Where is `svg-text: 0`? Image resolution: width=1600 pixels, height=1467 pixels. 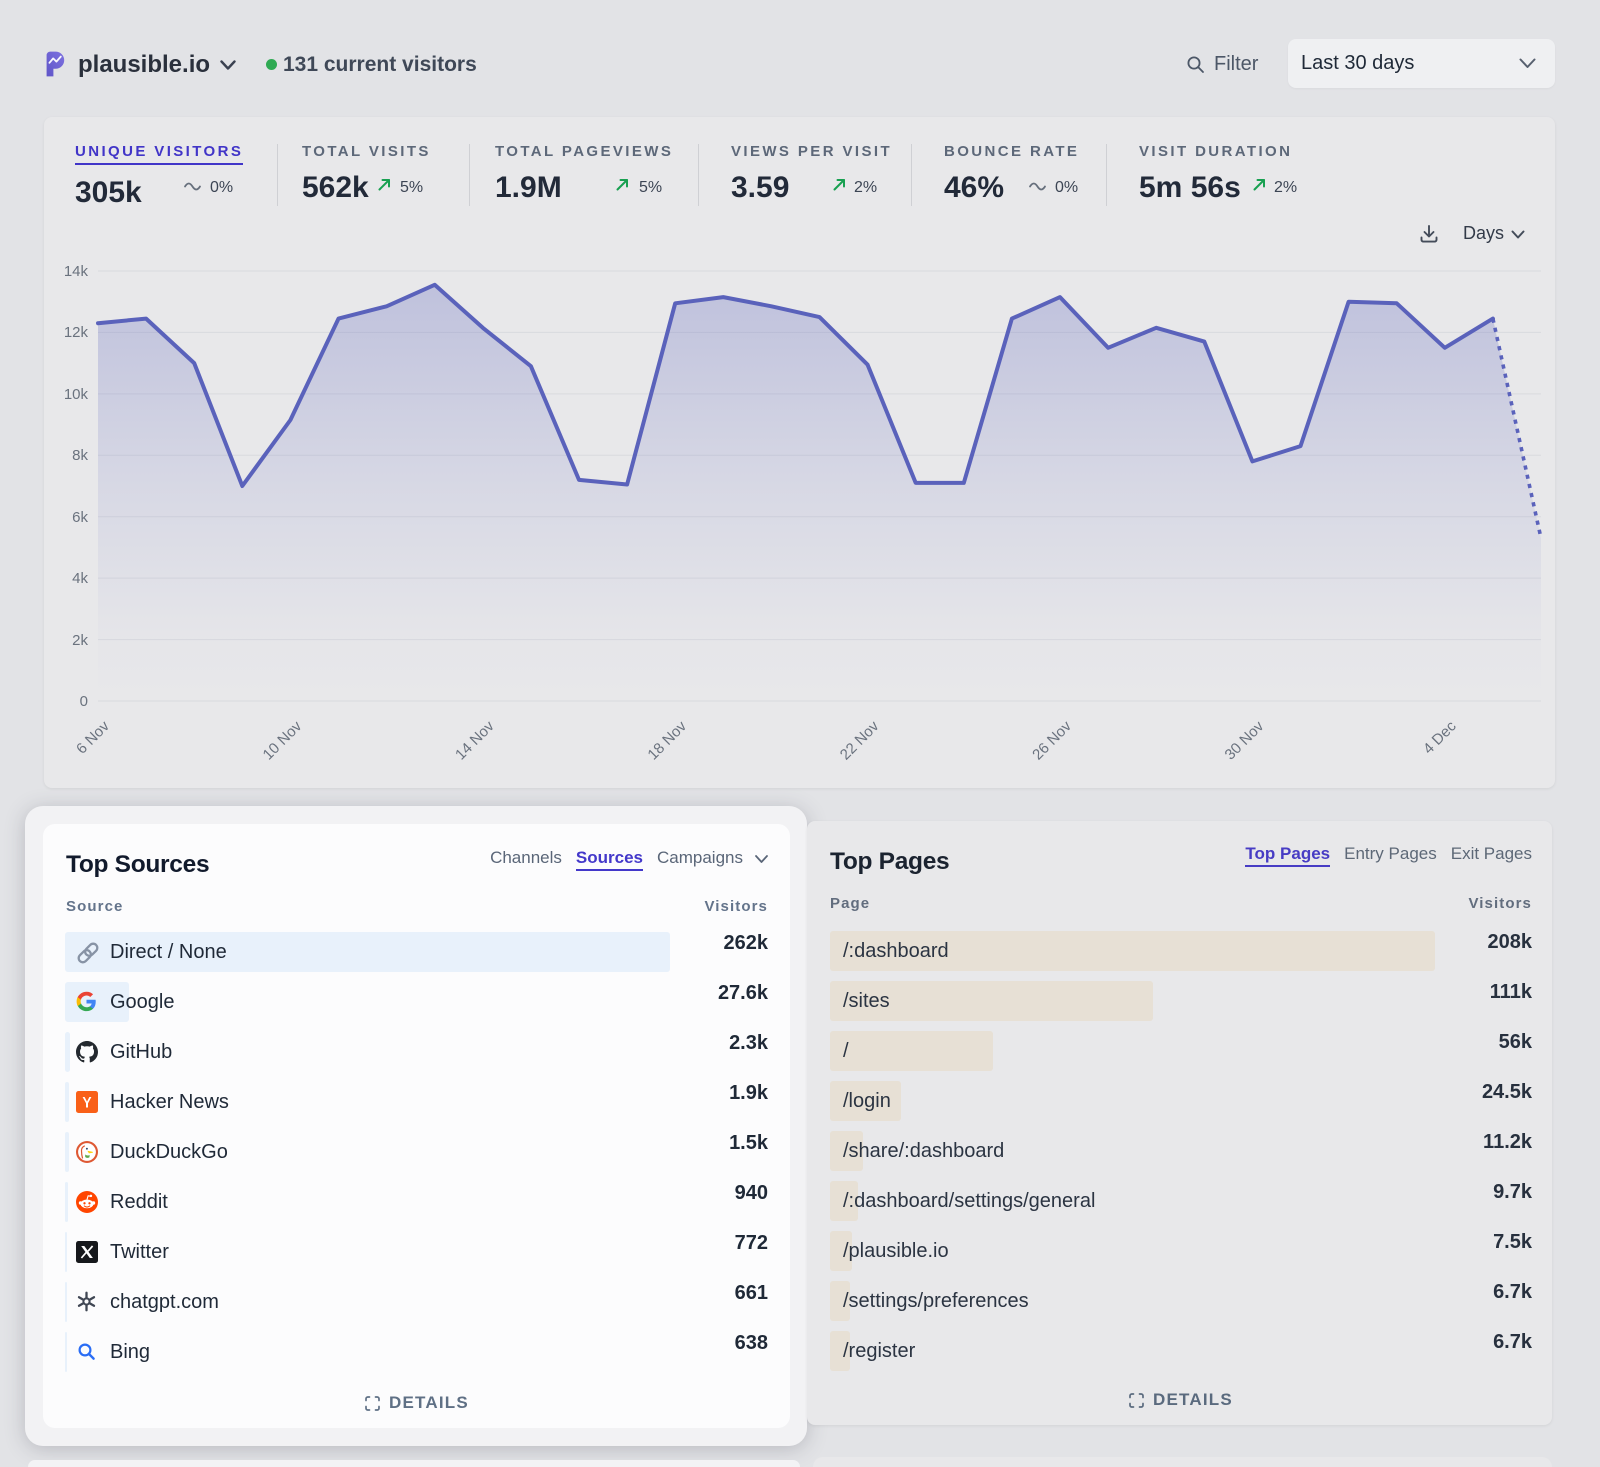 svg-text: 0 is located at coordinates (84, 701).